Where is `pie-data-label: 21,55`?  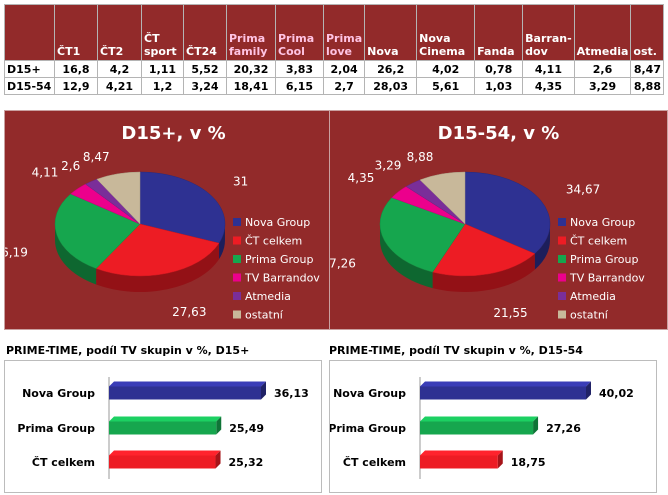 pie-data-label: 21,55 is located at coordinates (510, 313).